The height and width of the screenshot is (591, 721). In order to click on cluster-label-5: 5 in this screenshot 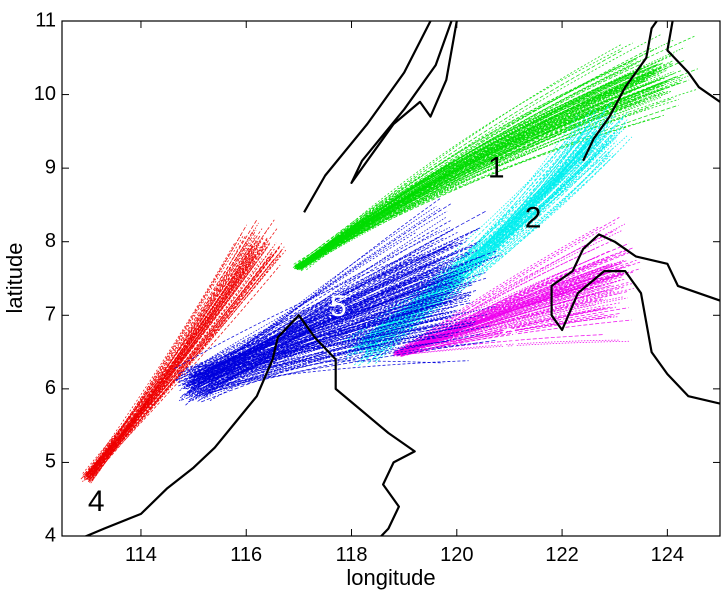, I will do `click(338, 306)`.